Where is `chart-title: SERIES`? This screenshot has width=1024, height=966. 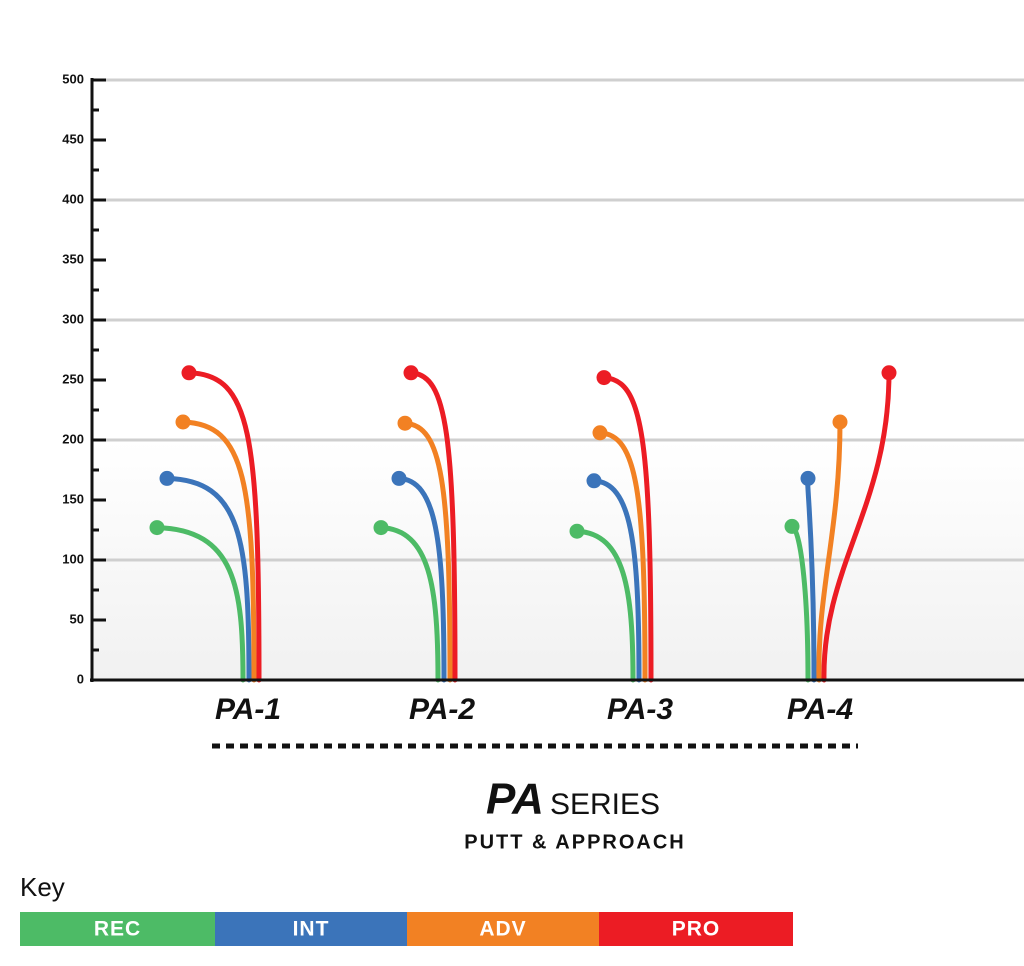 chart-title: SERIES is located at coordinates (605, 804).